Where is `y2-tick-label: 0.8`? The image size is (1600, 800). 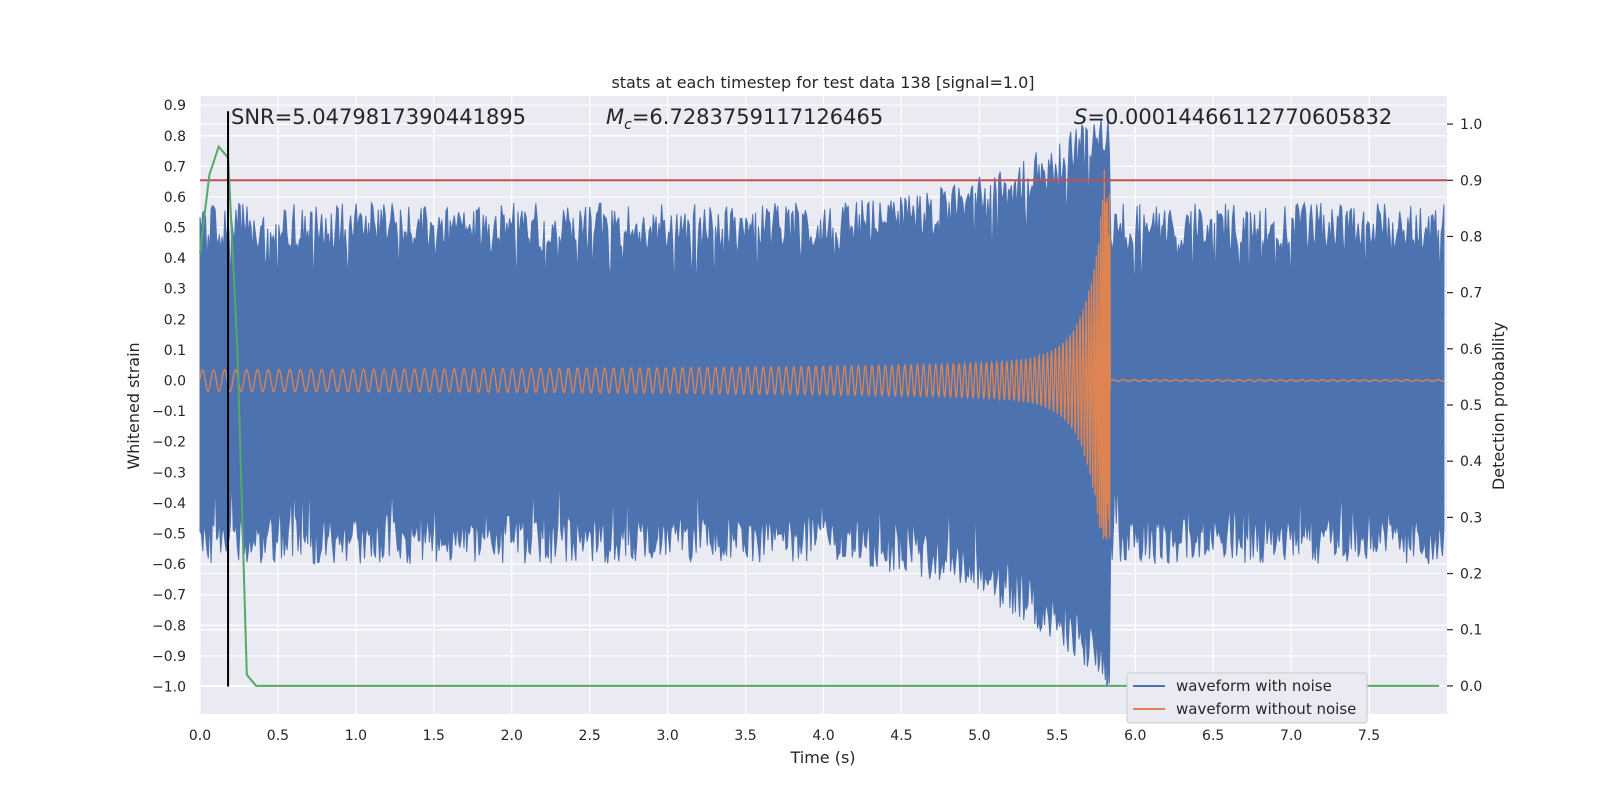 y2-tick-label: 0.8 is located at coordinates (1471, 237).